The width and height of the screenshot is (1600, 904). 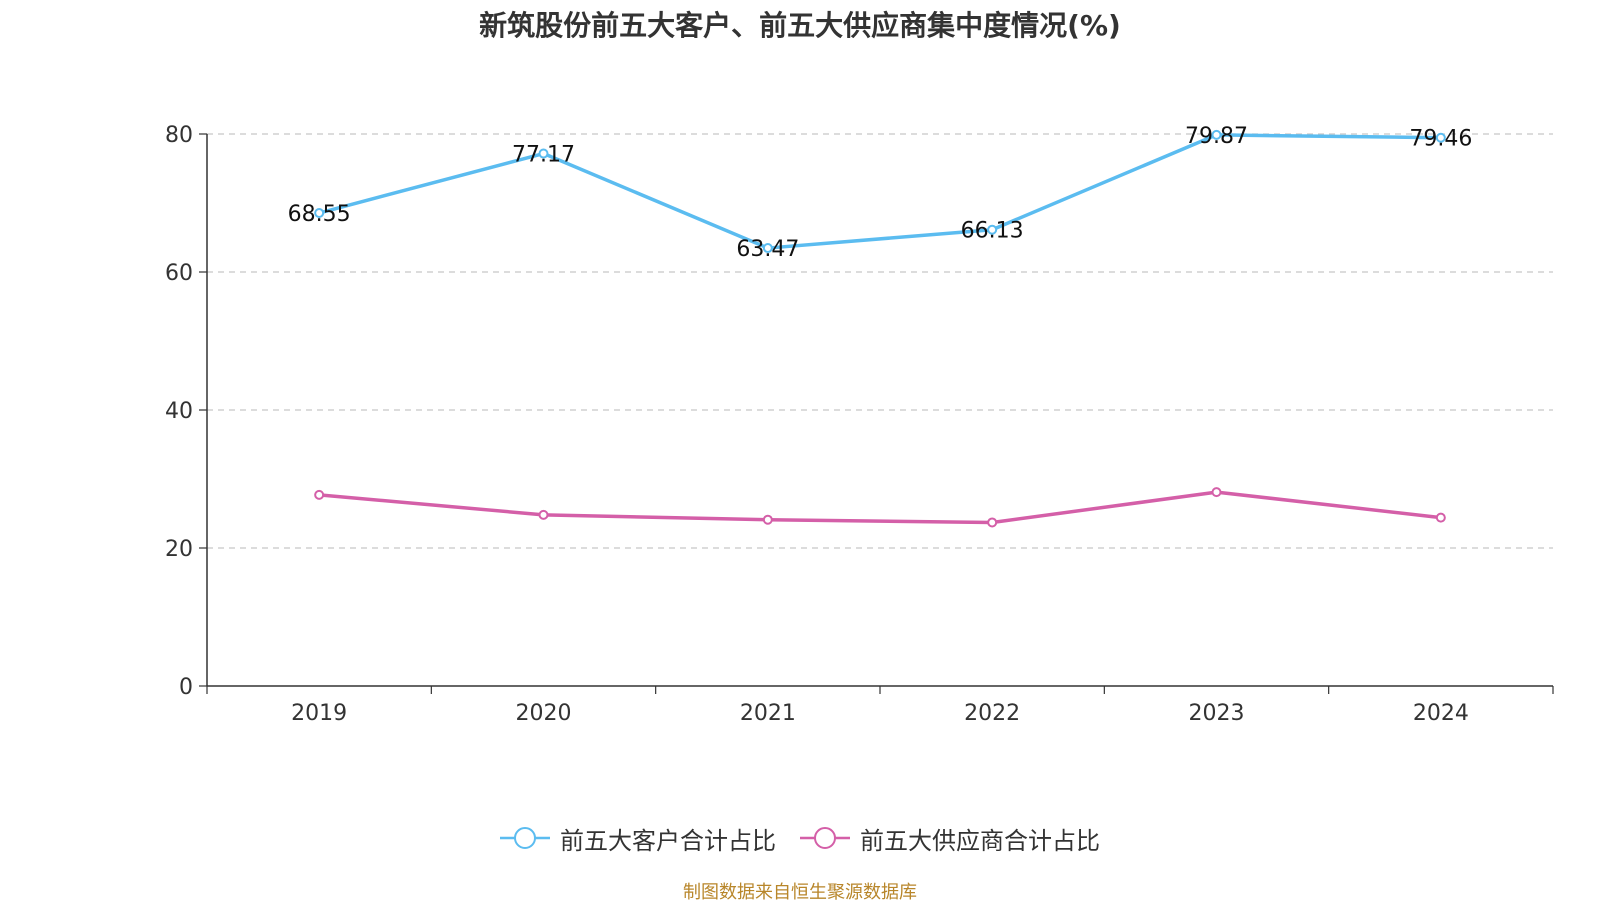 What do you see at coordinates (980, 840) in the screenshot?
I see `legend-label: 前五大供应商合计占比` at bounding box center [980, 840].